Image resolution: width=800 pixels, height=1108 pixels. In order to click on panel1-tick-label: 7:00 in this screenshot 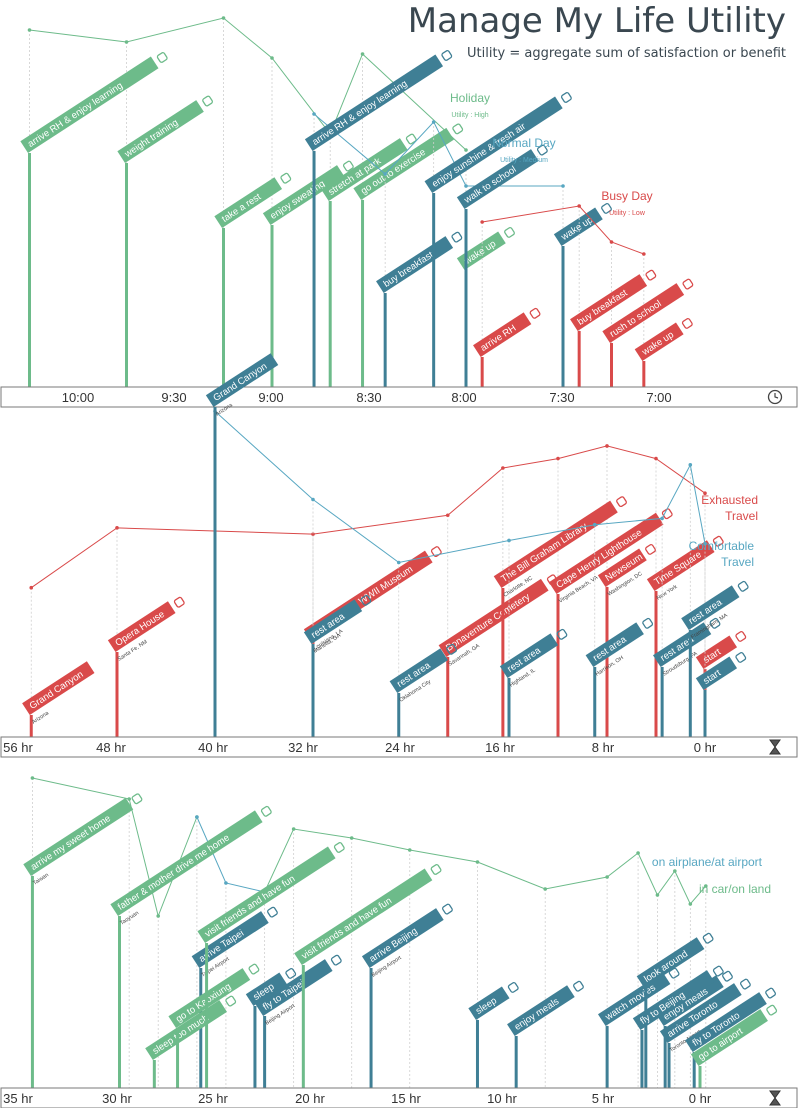, I will do `click(658, 397)`.